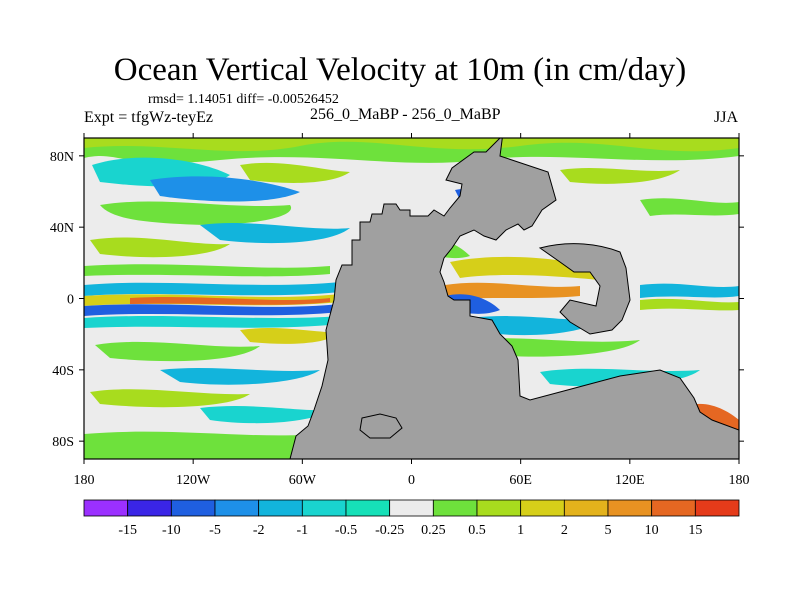 The image size is (800, 600). I want to click on colorbar-label: 5, so click(608, 530).